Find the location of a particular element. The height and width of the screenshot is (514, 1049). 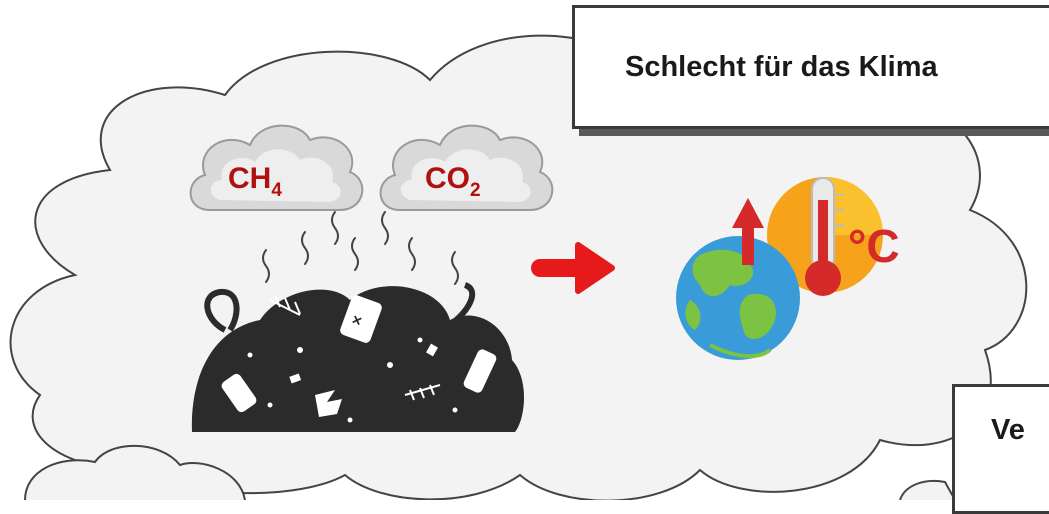

climate-impact-box: Schlecht für das Klima is located at coordinates (810, 67).